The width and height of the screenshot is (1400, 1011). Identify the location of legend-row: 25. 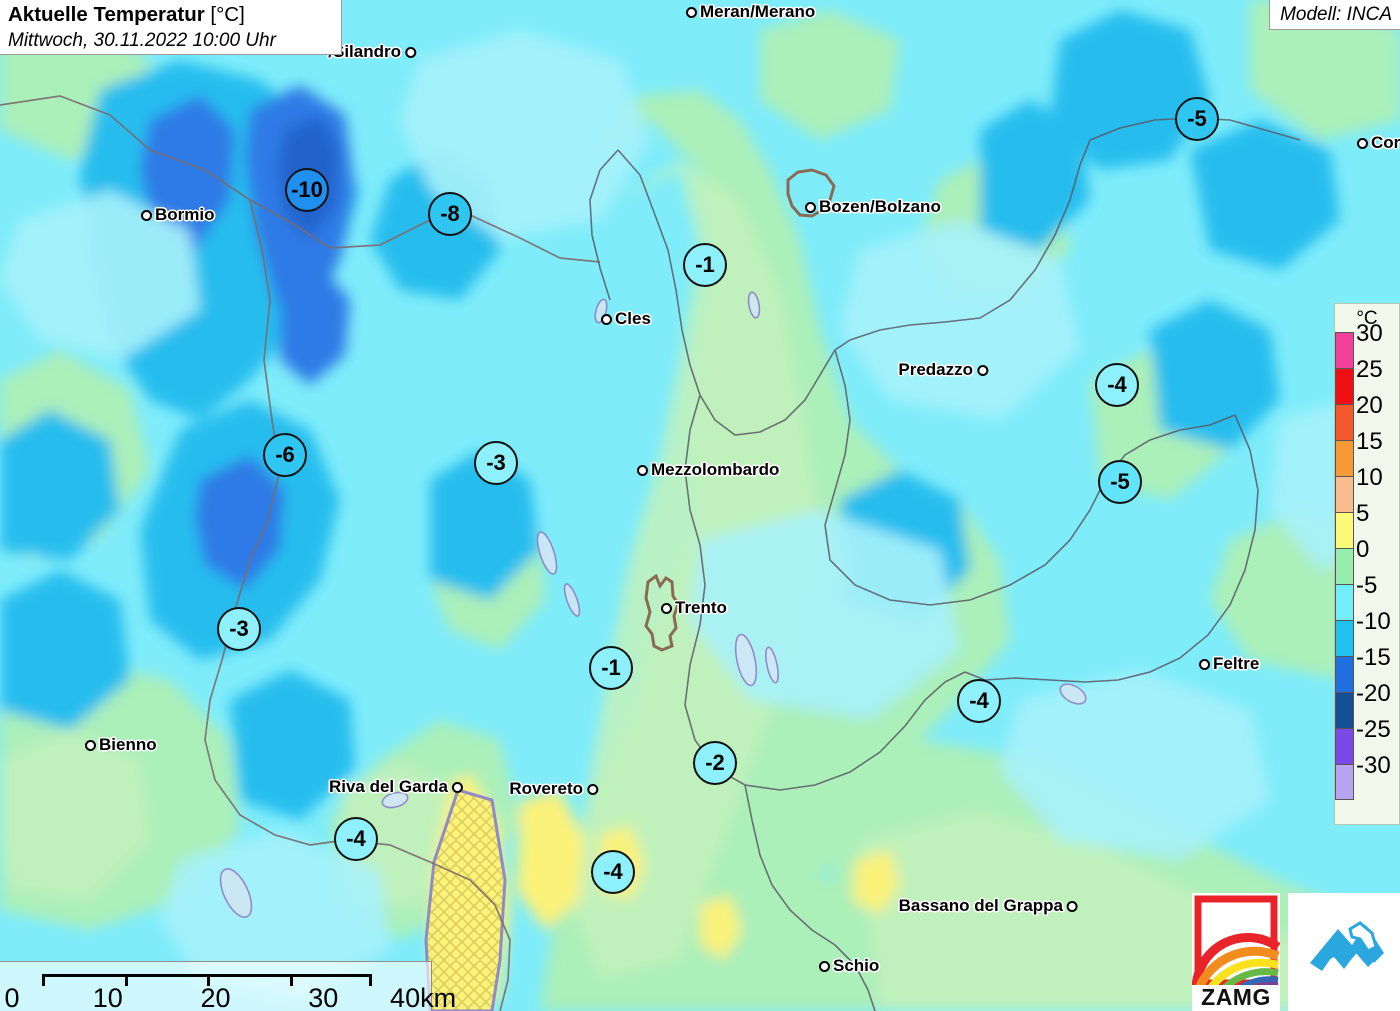
(1367, 381).